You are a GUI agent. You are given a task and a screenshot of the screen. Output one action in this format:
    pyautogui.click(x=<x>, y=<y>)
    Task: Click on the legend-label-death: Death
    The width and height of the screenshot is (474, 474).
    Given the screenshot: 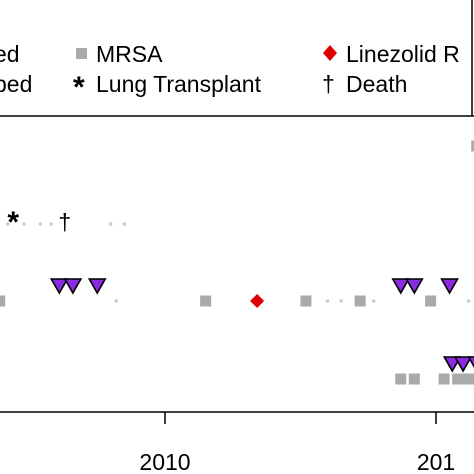 What is the action you would take?
    pyautogui.click(x=376, y=84)
    